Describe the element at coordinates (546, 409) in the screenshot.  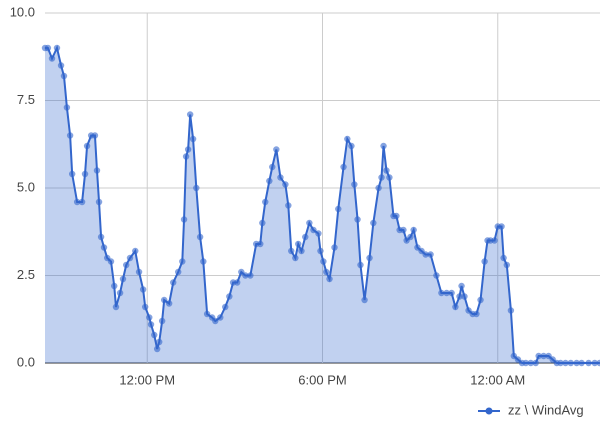
I see `legend-label: zz \ WindAvg` at that location.